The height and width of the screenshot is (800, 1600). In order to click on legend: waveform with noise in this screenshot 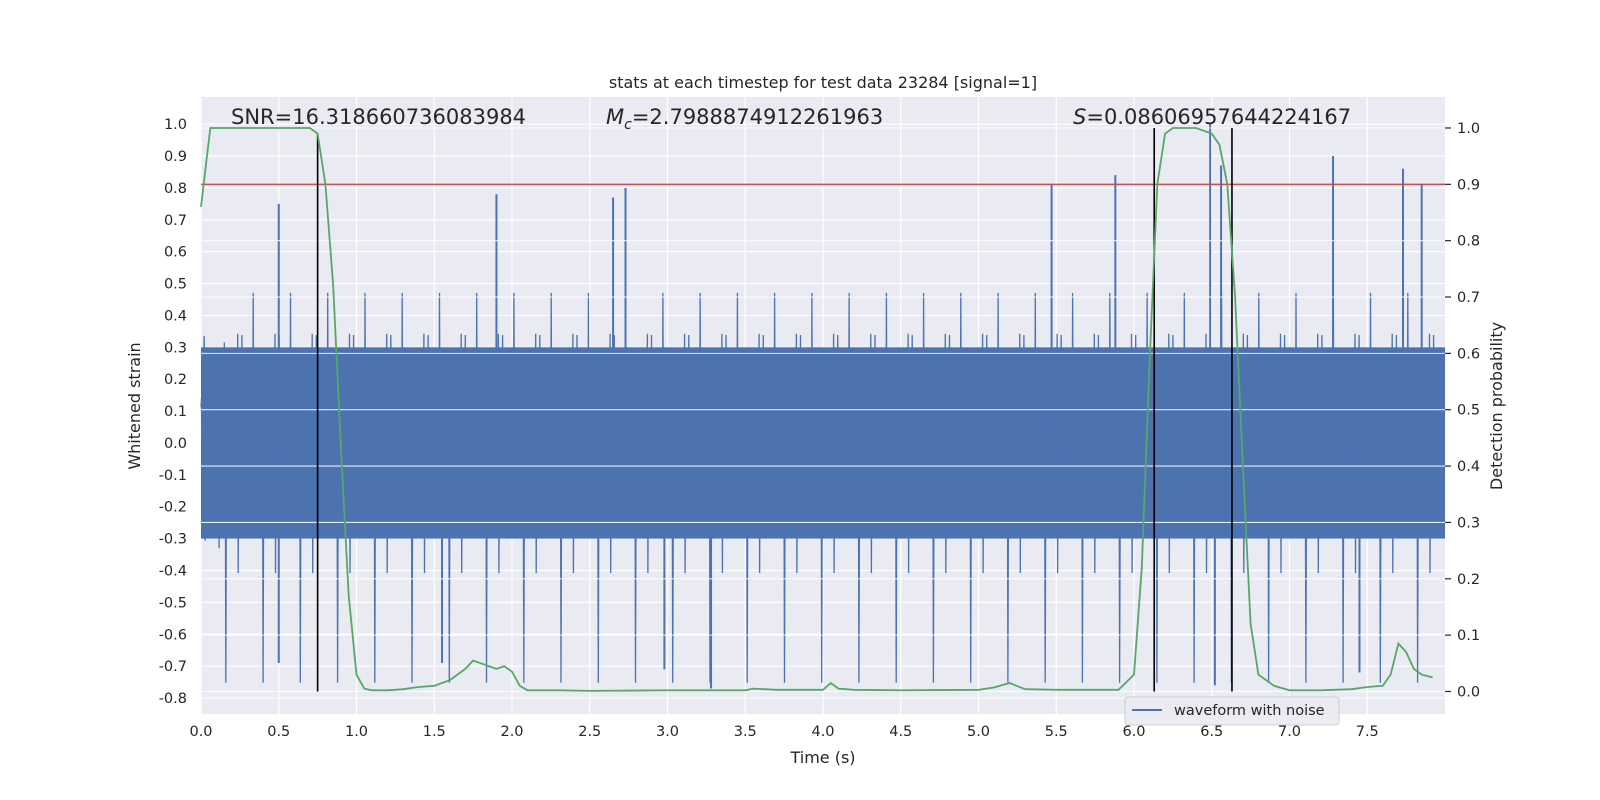, I will do `click(1232, 711)`.